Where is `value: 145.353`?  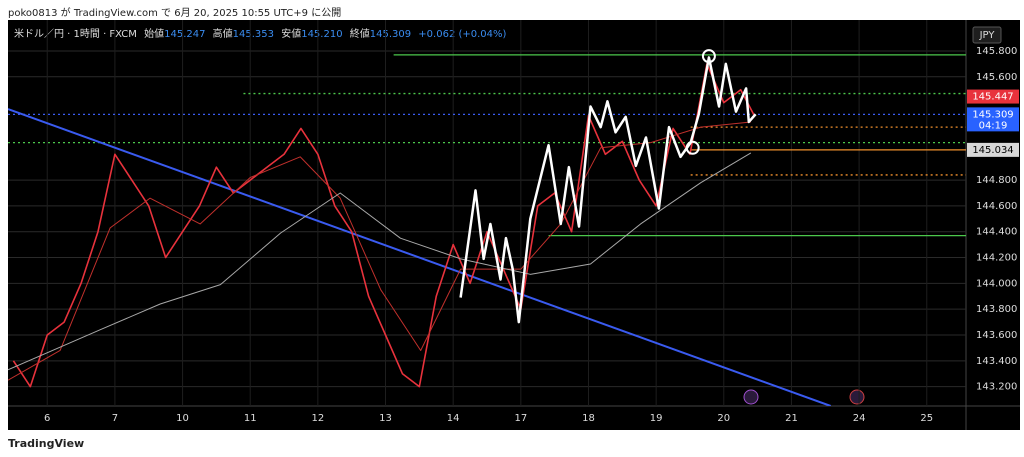
value: 145.353 is located at coordinates (253, 34).